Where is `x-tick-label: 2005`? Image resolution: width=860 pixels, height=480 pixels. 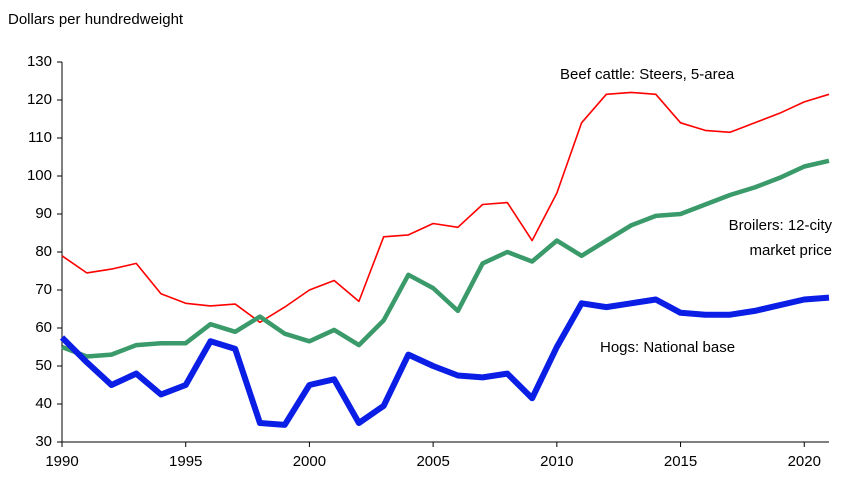 x-tick-label: 2005 is located at coordinates (432, 461).